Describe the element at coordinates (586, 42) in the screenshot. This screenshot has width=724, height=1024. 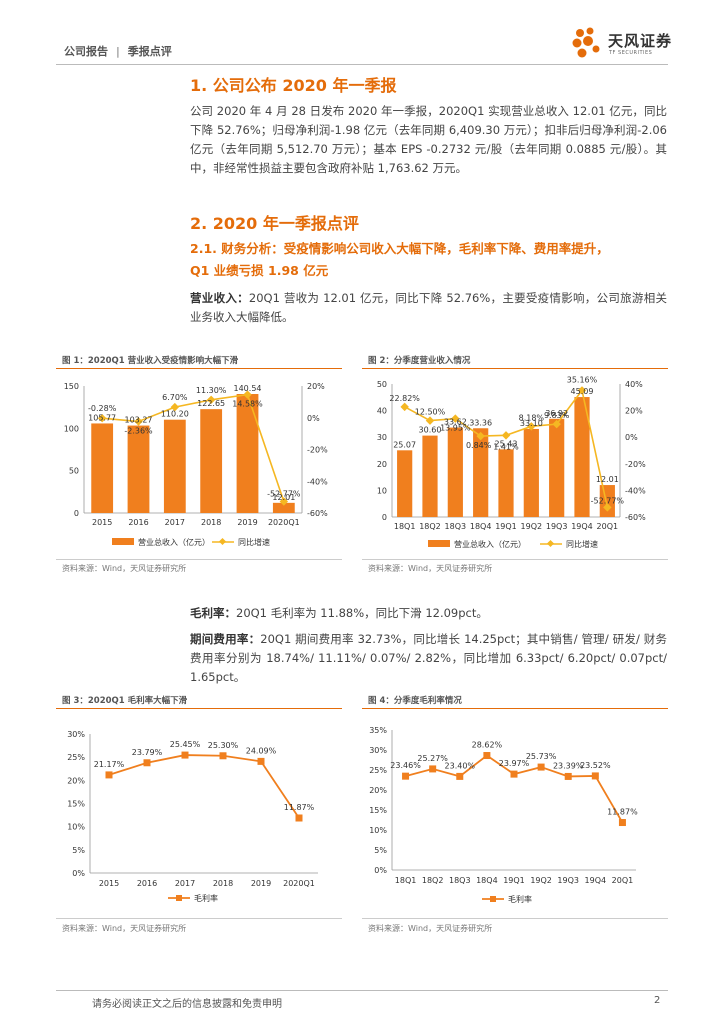
I see `company-logo-icon` at that location.